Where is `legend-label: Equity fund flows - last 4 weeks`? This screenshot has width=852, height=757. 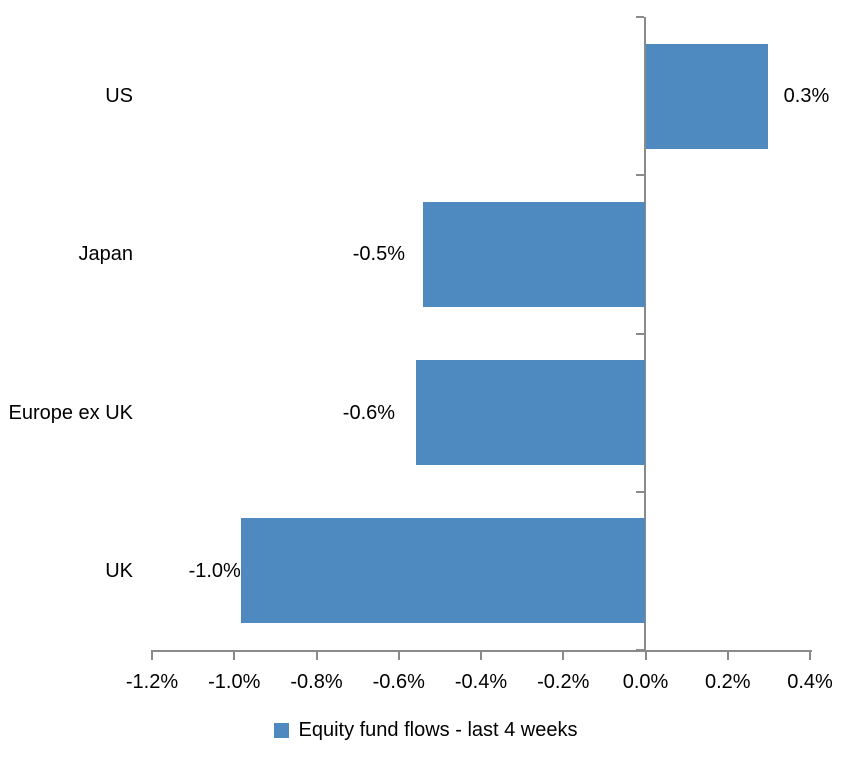 legend-label: Equity fund flows - last 4 weeks is located at coordinates (438, 730).